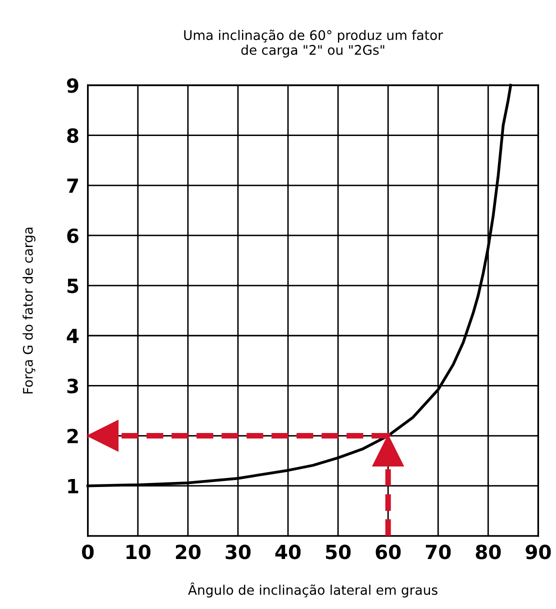 This screenshot has height=609, width=556. What do you see at coordinates (72, 286) in the screenshot?
I see `y-tick-label: 5` at bounding box center [72, 286].